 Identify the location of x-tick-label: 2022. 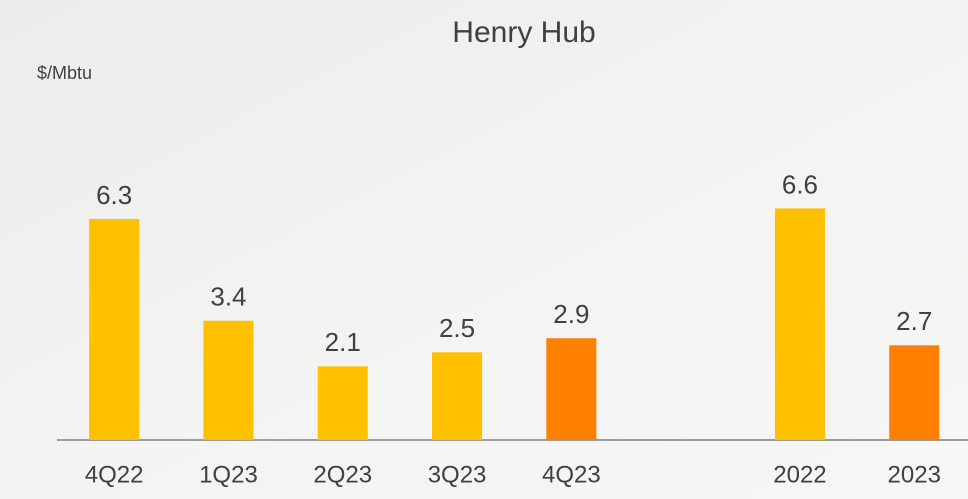
(799, 474).